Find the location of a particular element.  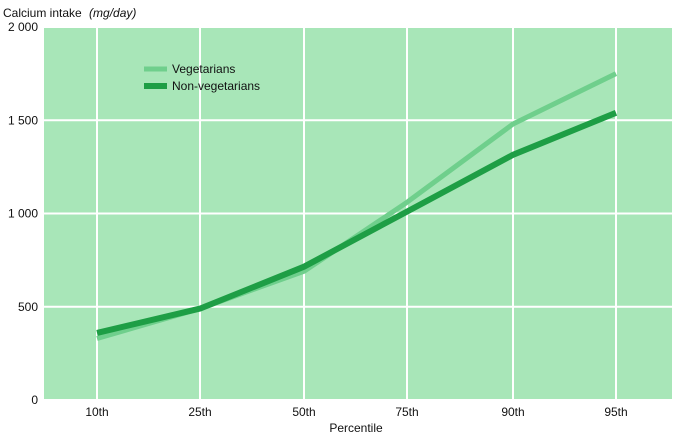

x-tick-label: 25th is located at coordinates (199, 412).